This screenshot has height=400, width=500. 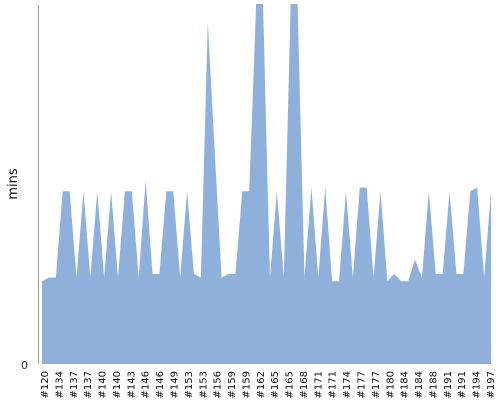 What do you see at coordinates (131, 384) in the screenshot?
I see `x-tick-label: #143` at bounding box center [131, 384].